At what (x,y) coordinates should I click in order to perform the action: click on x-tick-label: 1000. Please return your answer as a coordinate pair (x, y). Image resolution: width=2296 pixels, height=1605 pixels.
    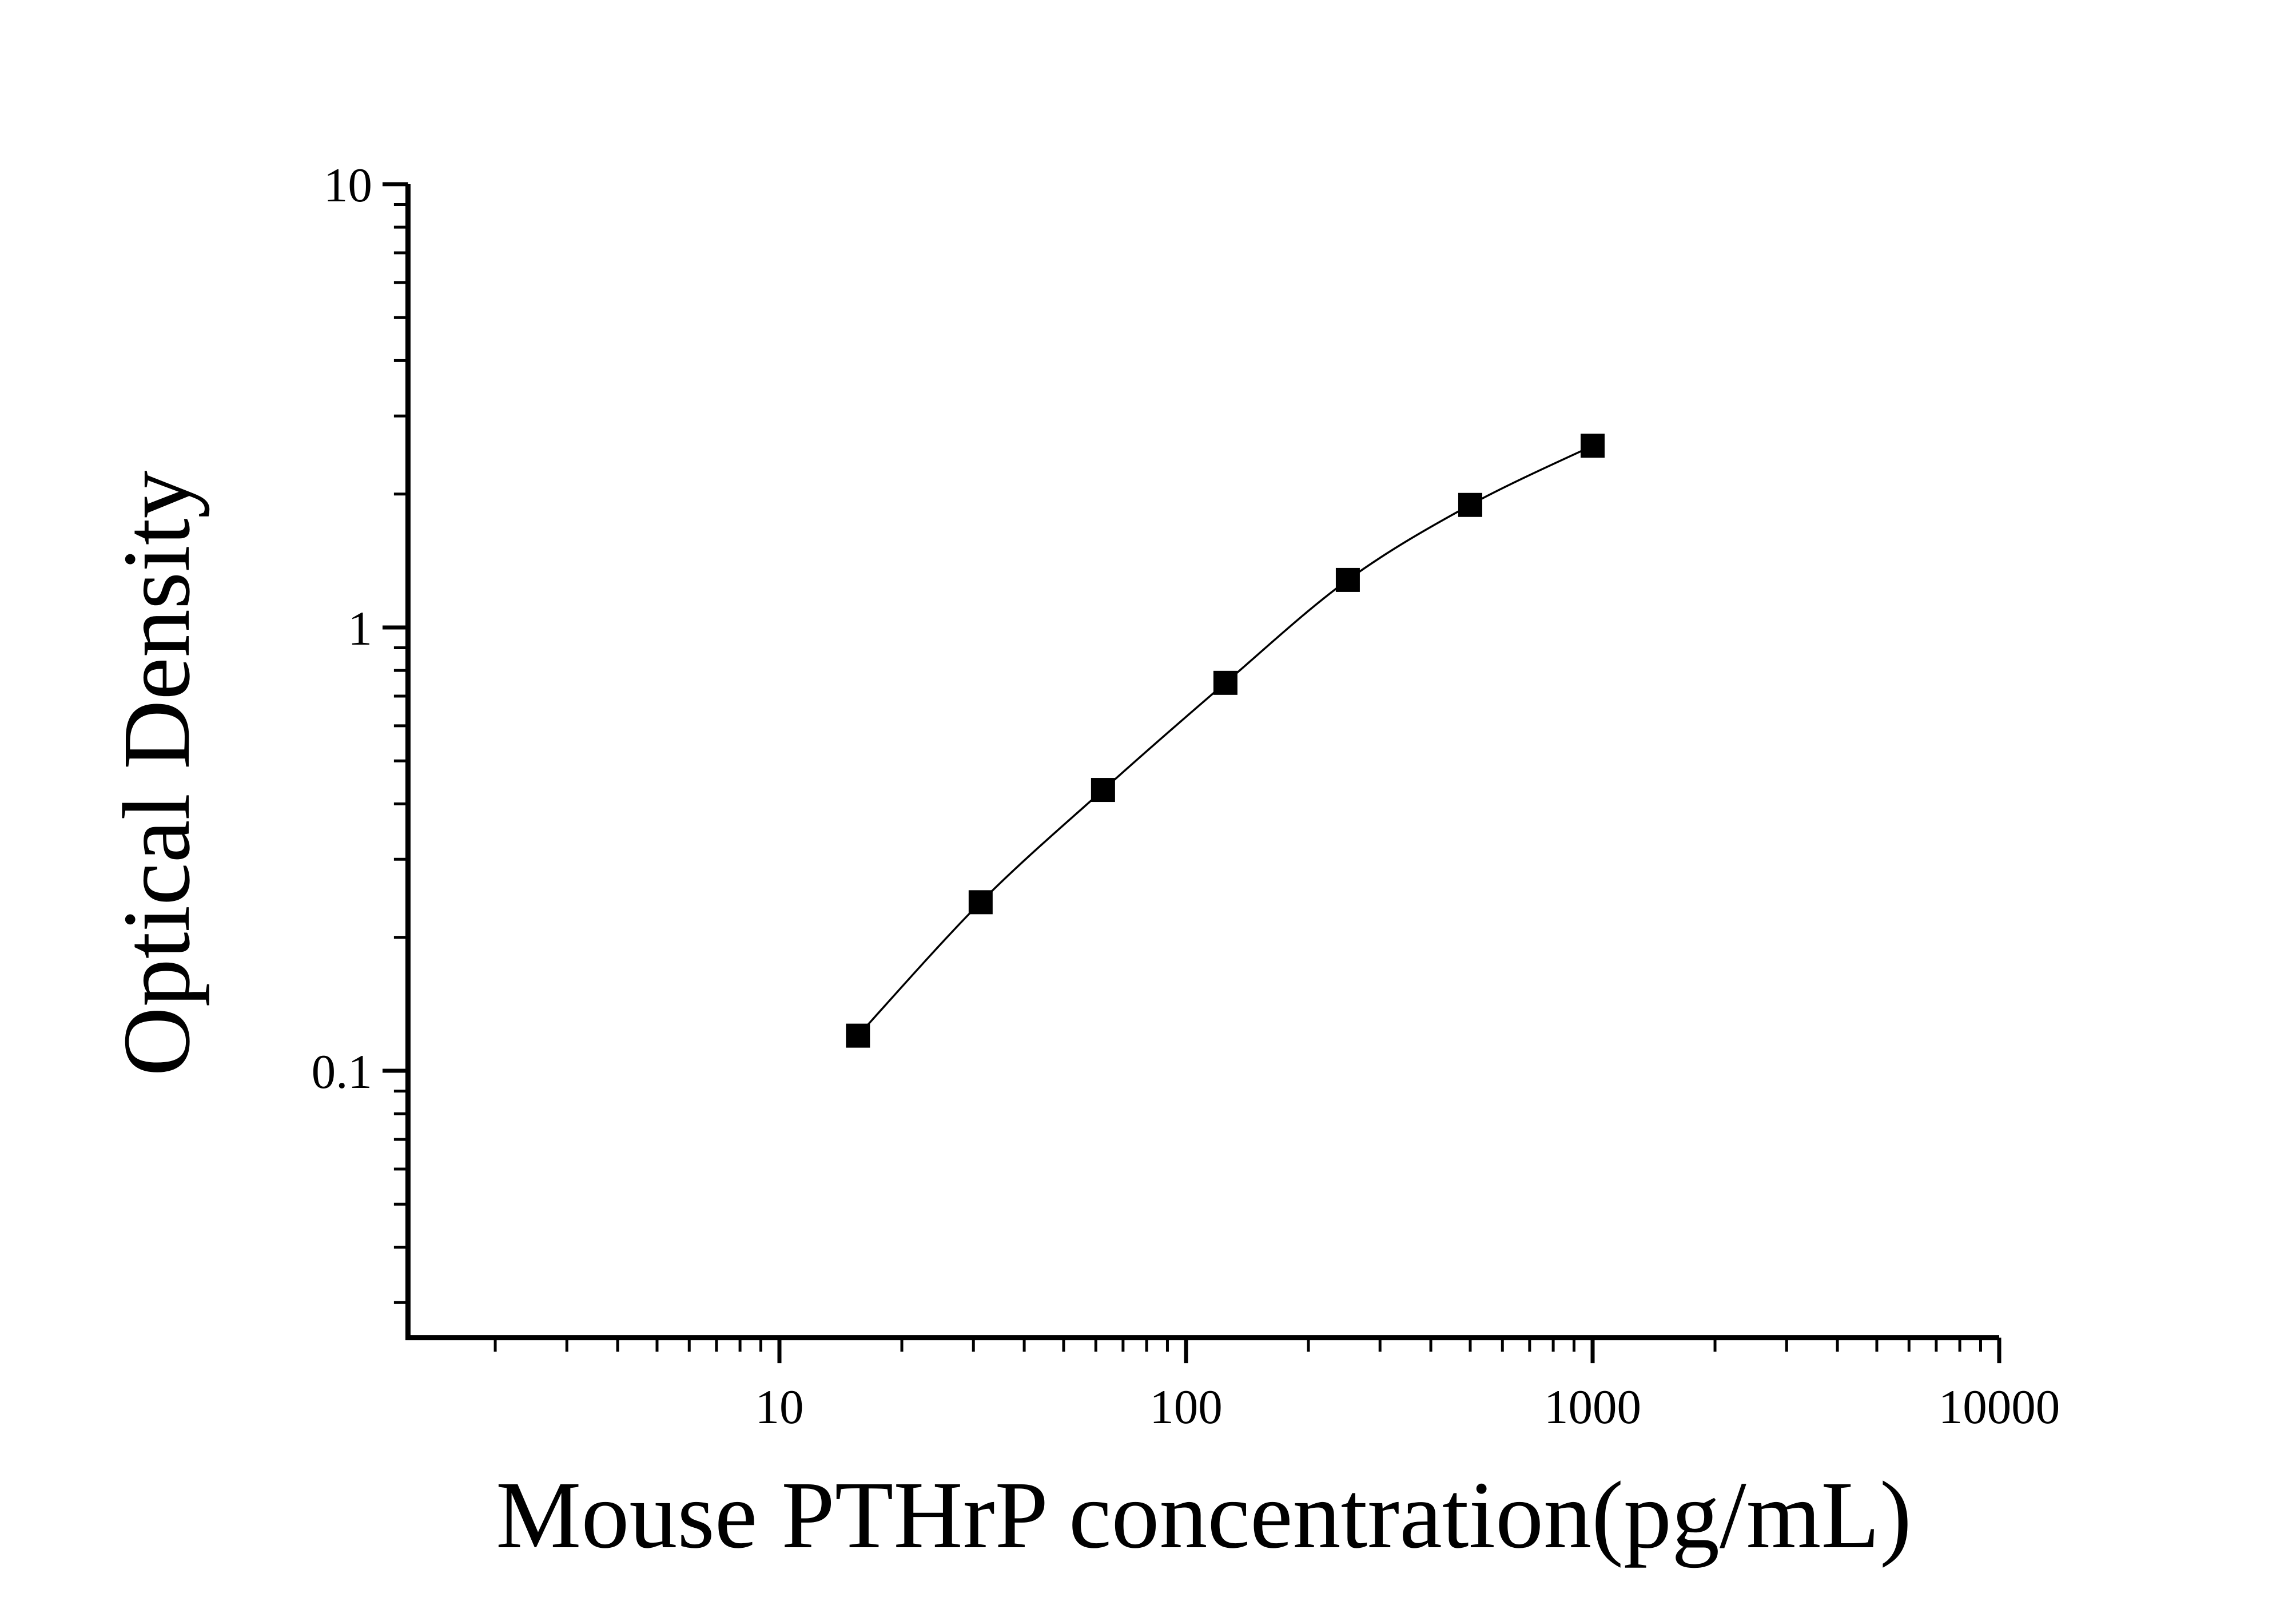
    Looking at the image, I should click on (1592, 1407).